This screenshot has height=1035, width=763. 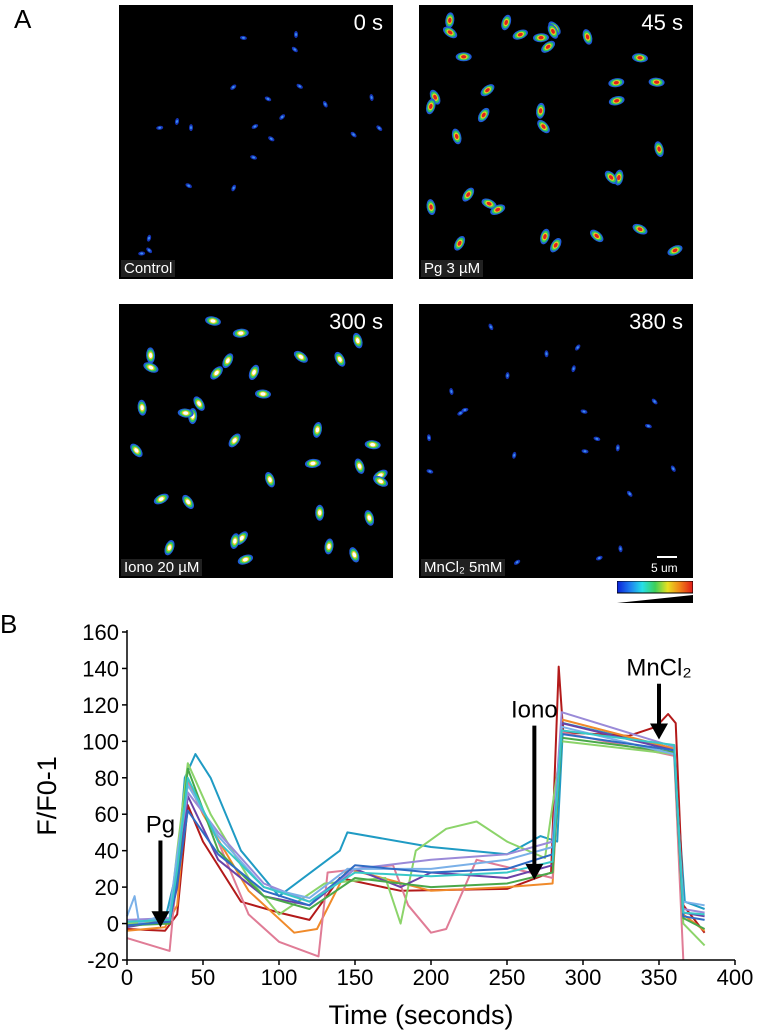 What do you see at coordinates (655, 599) in the screenshot?
I see `lut-ramp-wedge` at bounding box center [655, 599].